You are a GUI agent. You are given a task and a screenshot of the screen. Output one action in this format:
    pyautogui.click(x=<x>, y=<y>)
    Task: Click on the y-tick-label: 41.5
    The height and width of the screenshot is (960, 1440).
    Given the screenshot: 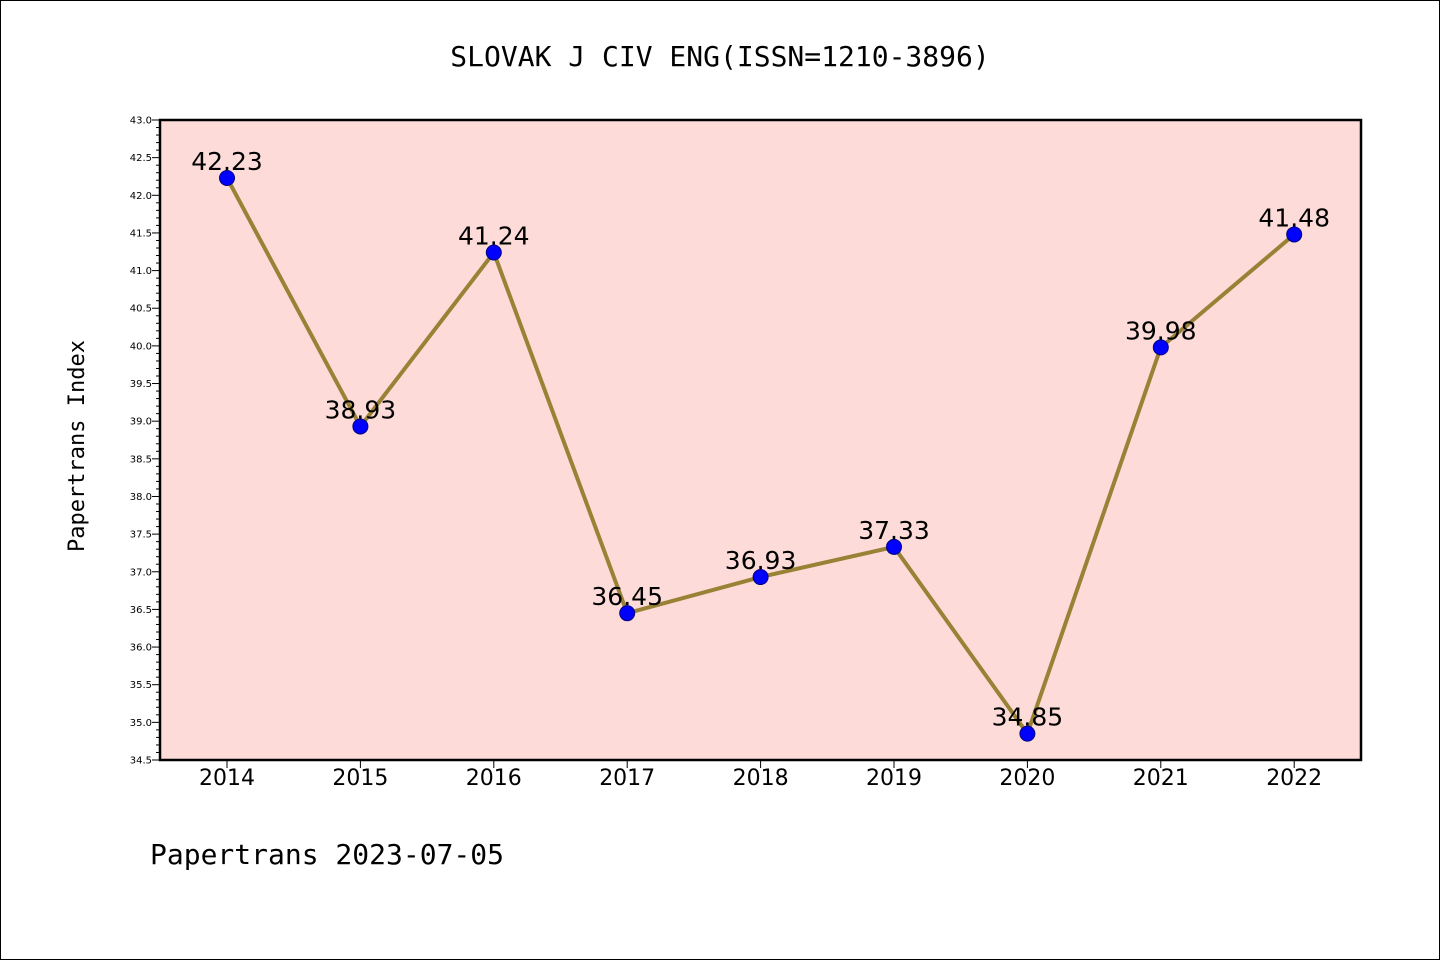 What is the action you would take?
    pyautogui.click(x=141, y=233)
    